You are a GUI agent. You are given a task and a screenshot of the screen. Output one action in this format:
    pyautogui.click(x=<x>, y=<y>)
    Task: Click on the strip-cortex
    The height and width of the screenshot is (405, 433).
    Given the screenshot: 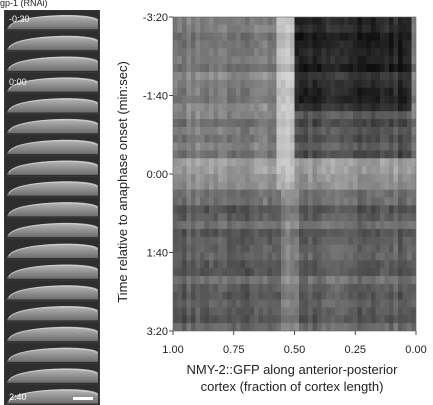 What is the action you would take?
    pyautogui.click(x=53, y=21)
    